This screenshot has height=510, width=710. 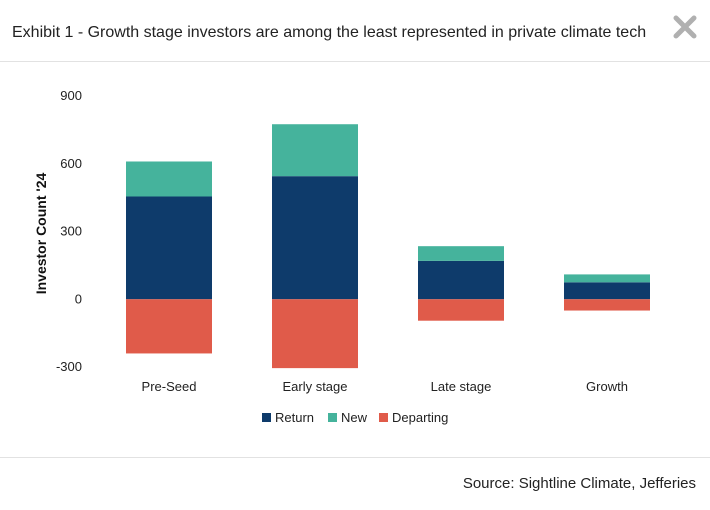 I want to click on y-axis-label: Investor Count '24, so click(x=41, y=234).